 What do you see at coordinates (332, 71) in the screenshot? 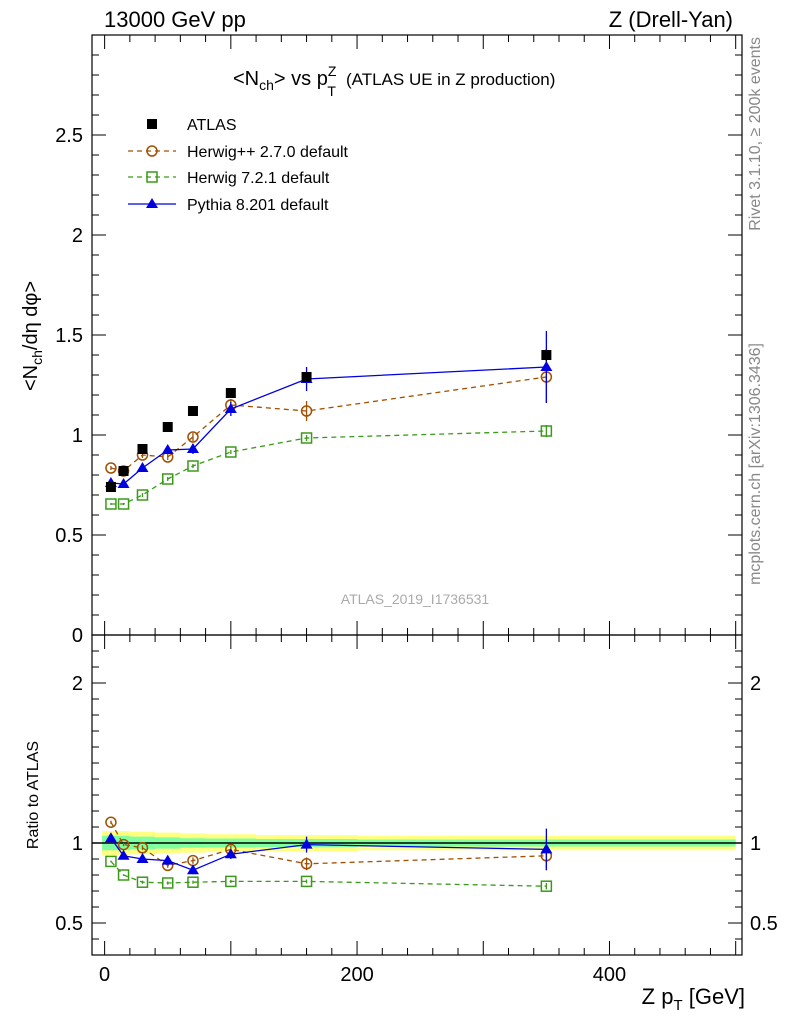
I see `title-sup: Z` at bounding box center [332, 71].